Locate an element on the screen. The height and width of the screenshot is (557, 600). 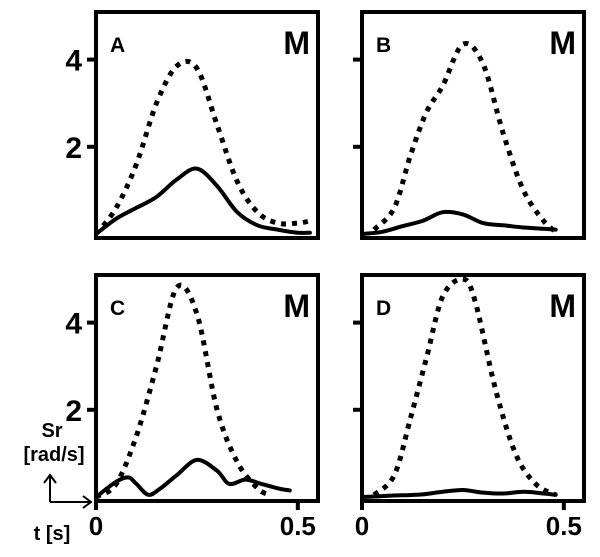
x-axis-label: t [s] is located at coordinates (52, 534).